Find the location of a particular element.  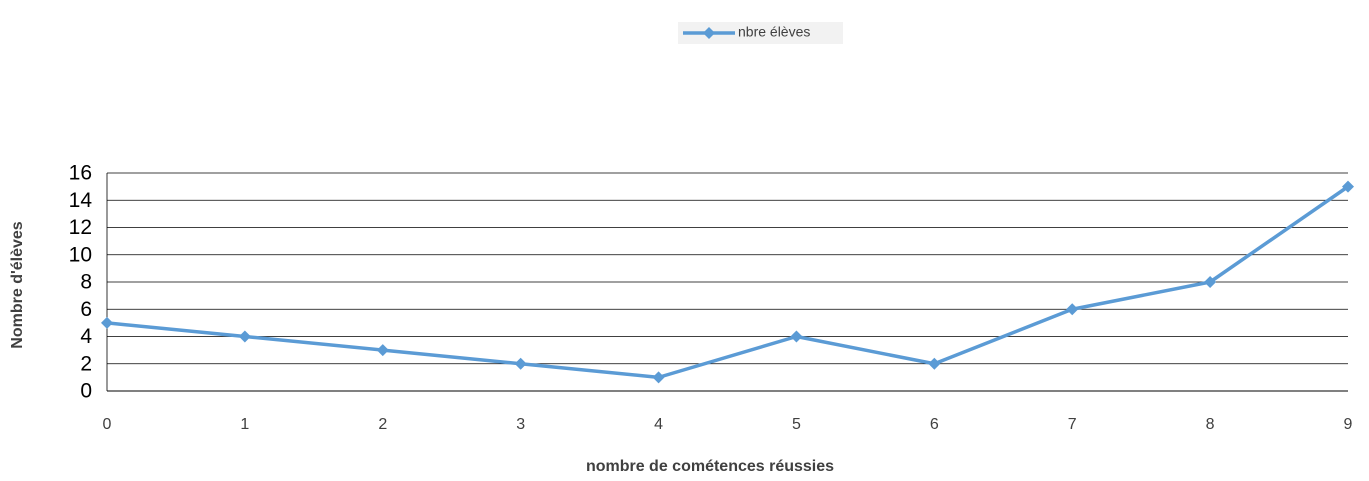

y-tick-label: 6 is located at coordinates (86, 309).